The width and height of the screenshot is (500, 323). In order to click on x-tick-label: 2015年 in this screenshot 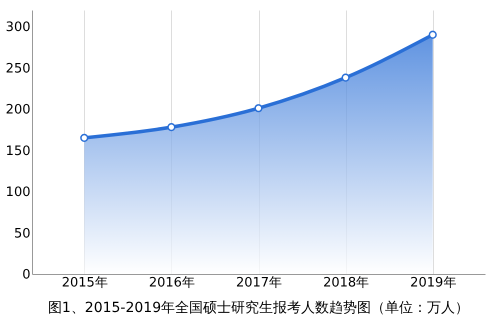, I will do `click(85, 283)`.